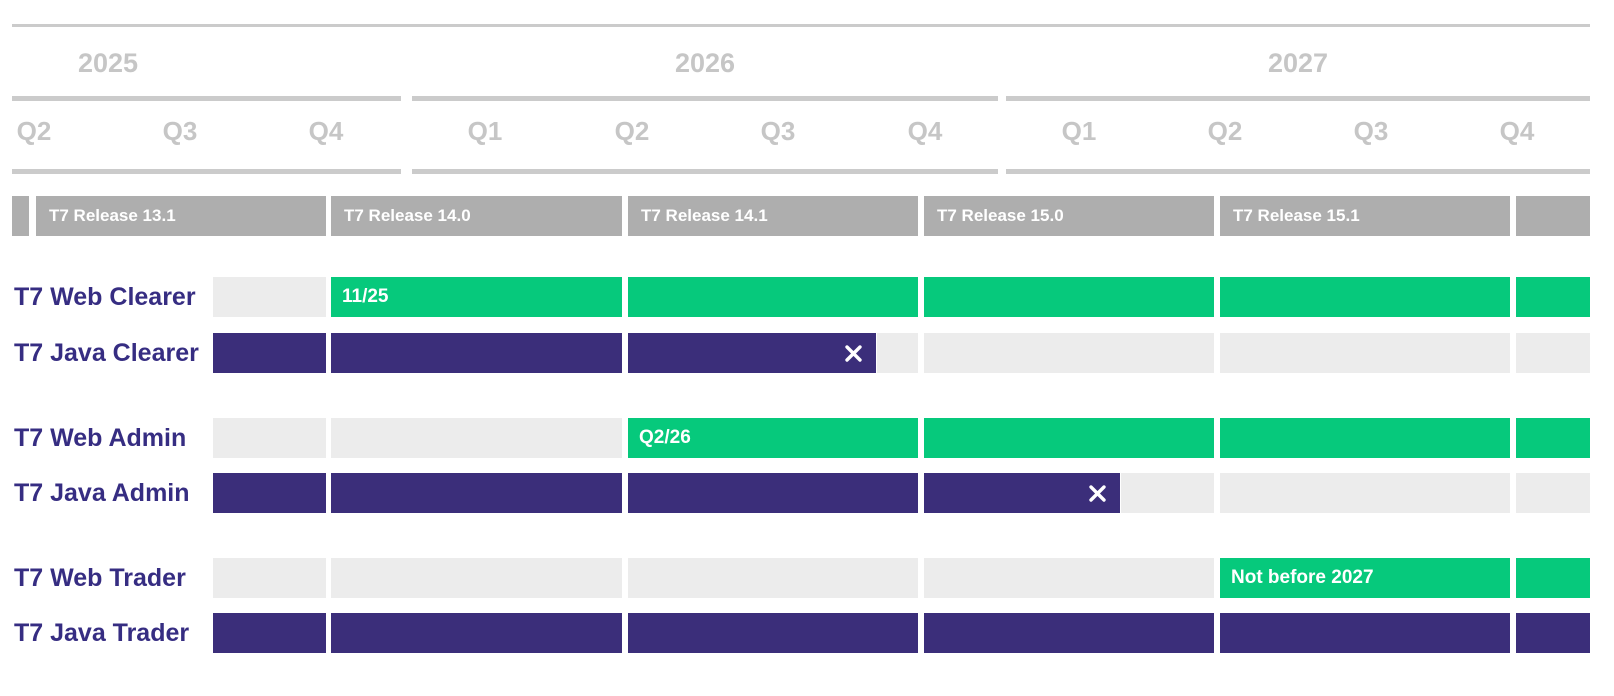  Describe the element at coordinates (801, 25) in the screenshot. I see `timeline-top-border` at that location.